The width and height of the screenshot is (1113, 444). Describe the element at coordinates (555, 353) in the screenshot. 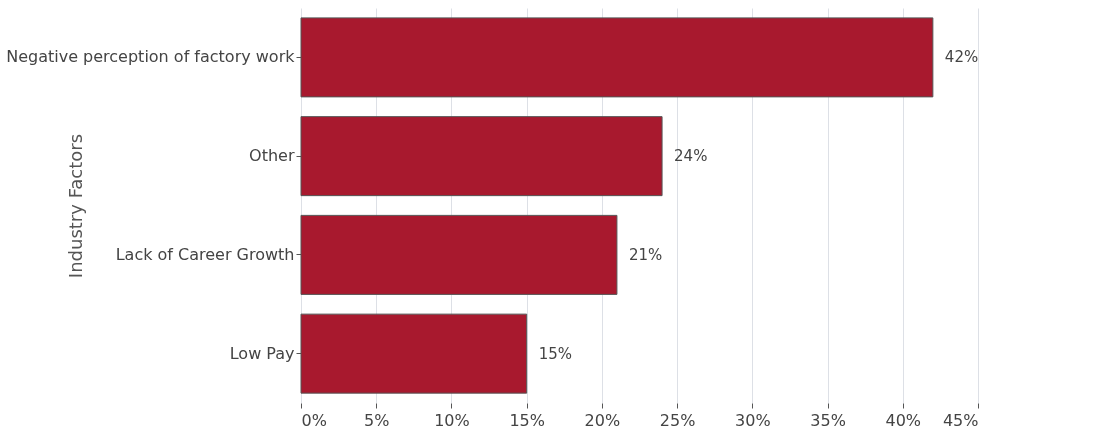

I see `data-label: 15%` at that location.